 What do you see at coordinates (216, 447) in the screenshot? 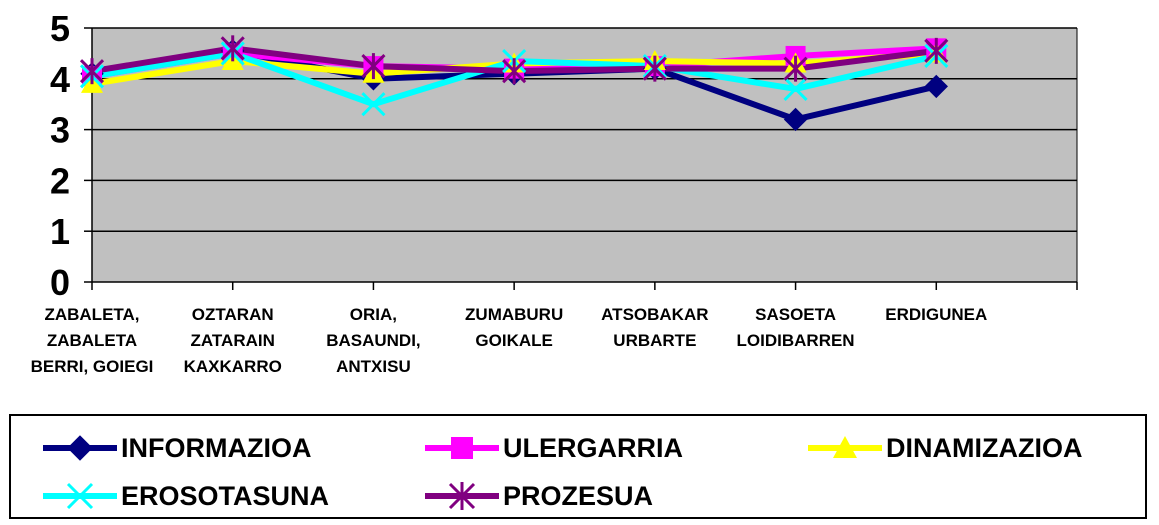
I see `legend-label: INFORMAZIOA` at bounding box center [216, 447].